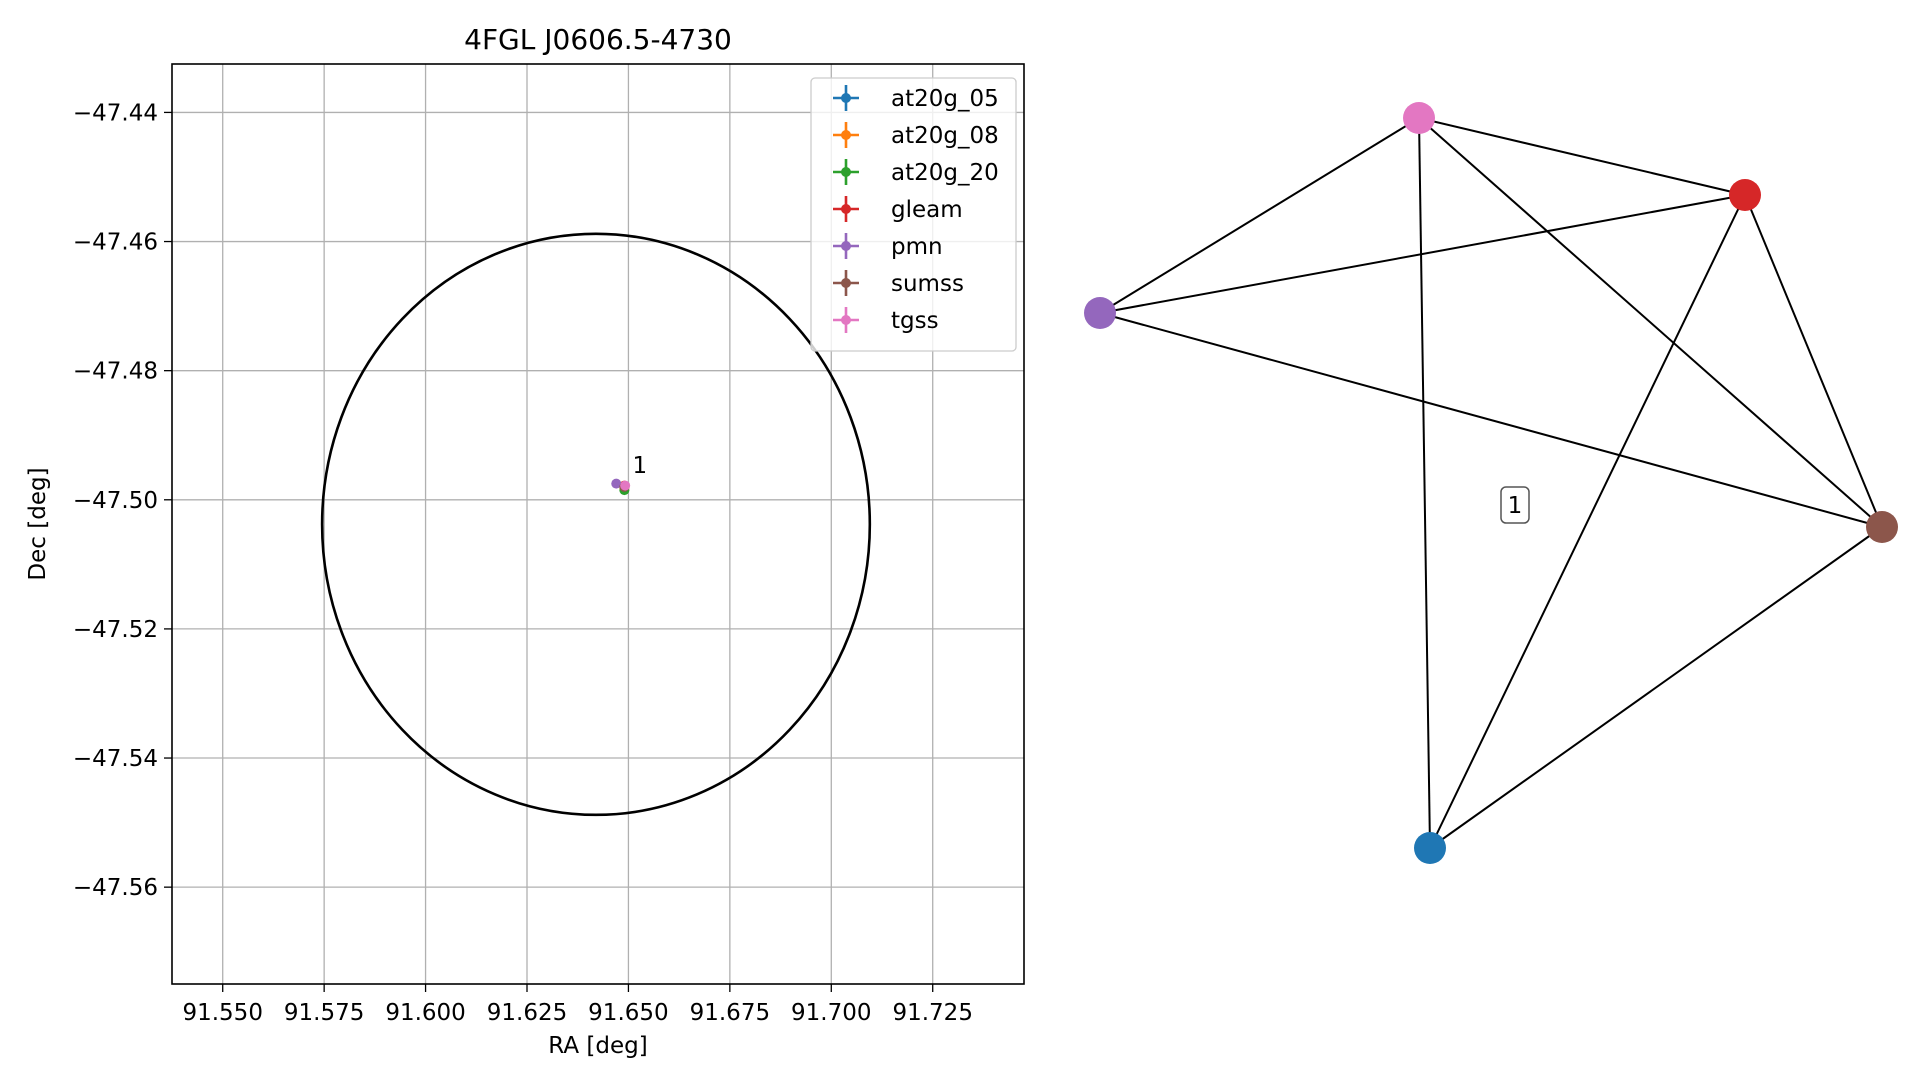 This screenshot has width=1919, height=1080. Describe the element at coordinates (115, 630) in the screenshot. I see `y-tick-label: −47.52` at that location.